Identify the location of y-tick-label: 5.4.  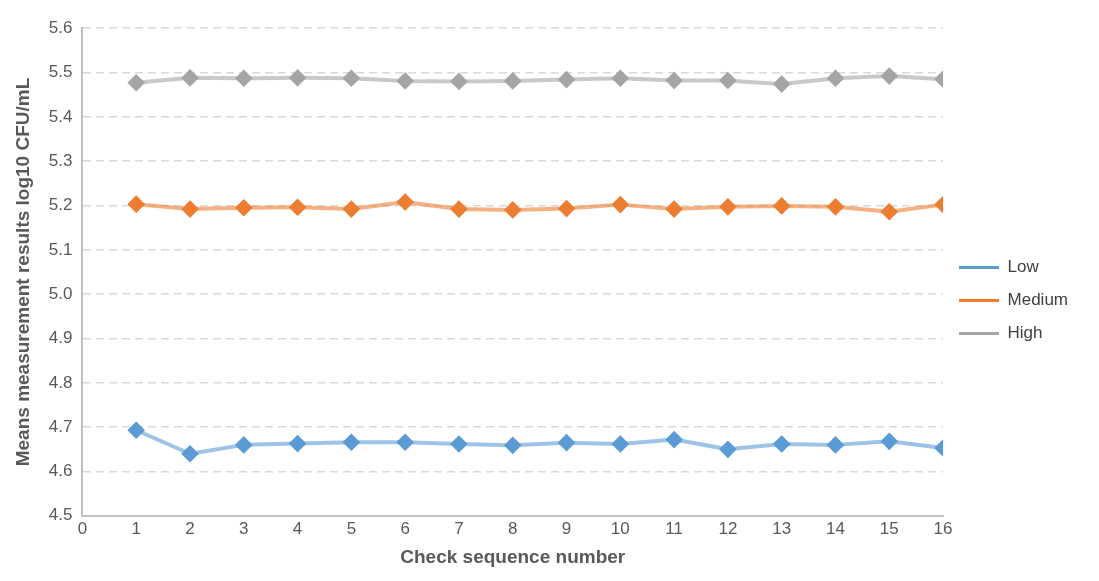
(60, 116).